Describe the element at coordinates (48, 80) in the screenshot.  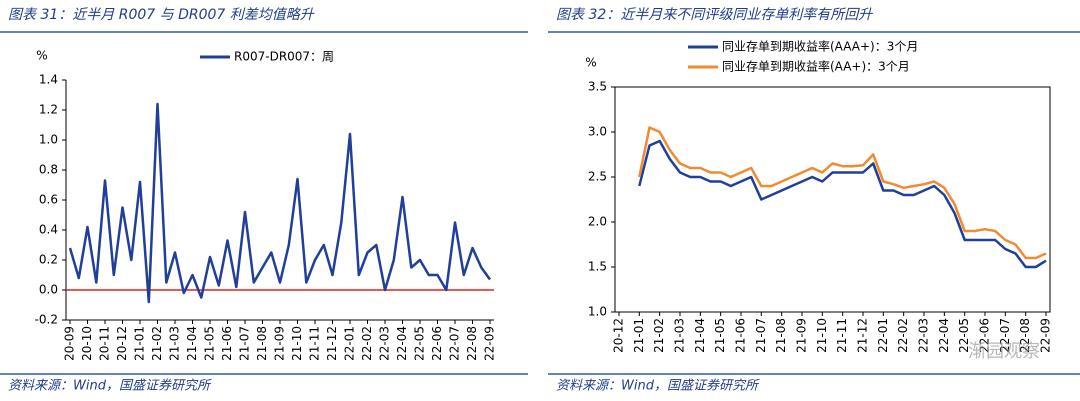
I see `y-tick-label: 1.4` at that location.